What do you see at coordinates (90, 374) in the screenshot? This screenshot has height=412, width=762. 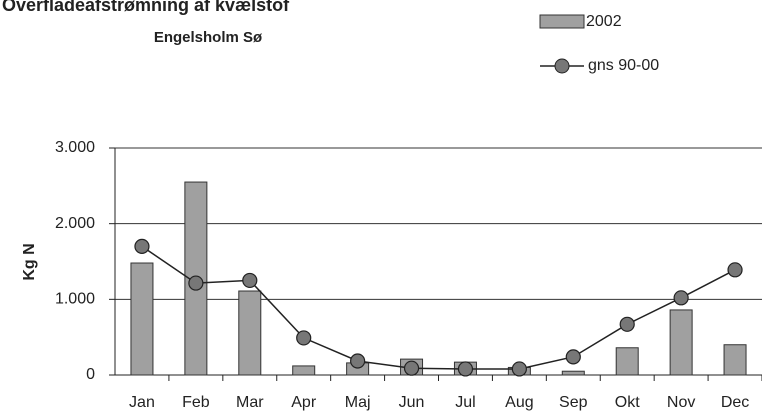 I see `y-tick-label: 0` at bounding box center [90, 374].